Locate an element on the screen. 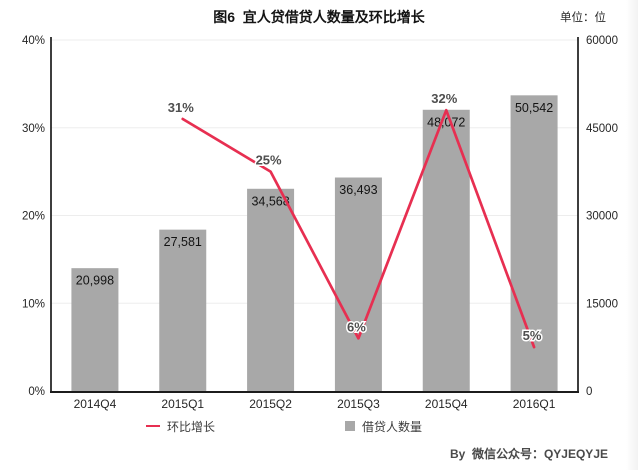 This screenshot has width=638, height=470. legend: 环比增长 借贷人数量 is located at coordinates (319, 426).